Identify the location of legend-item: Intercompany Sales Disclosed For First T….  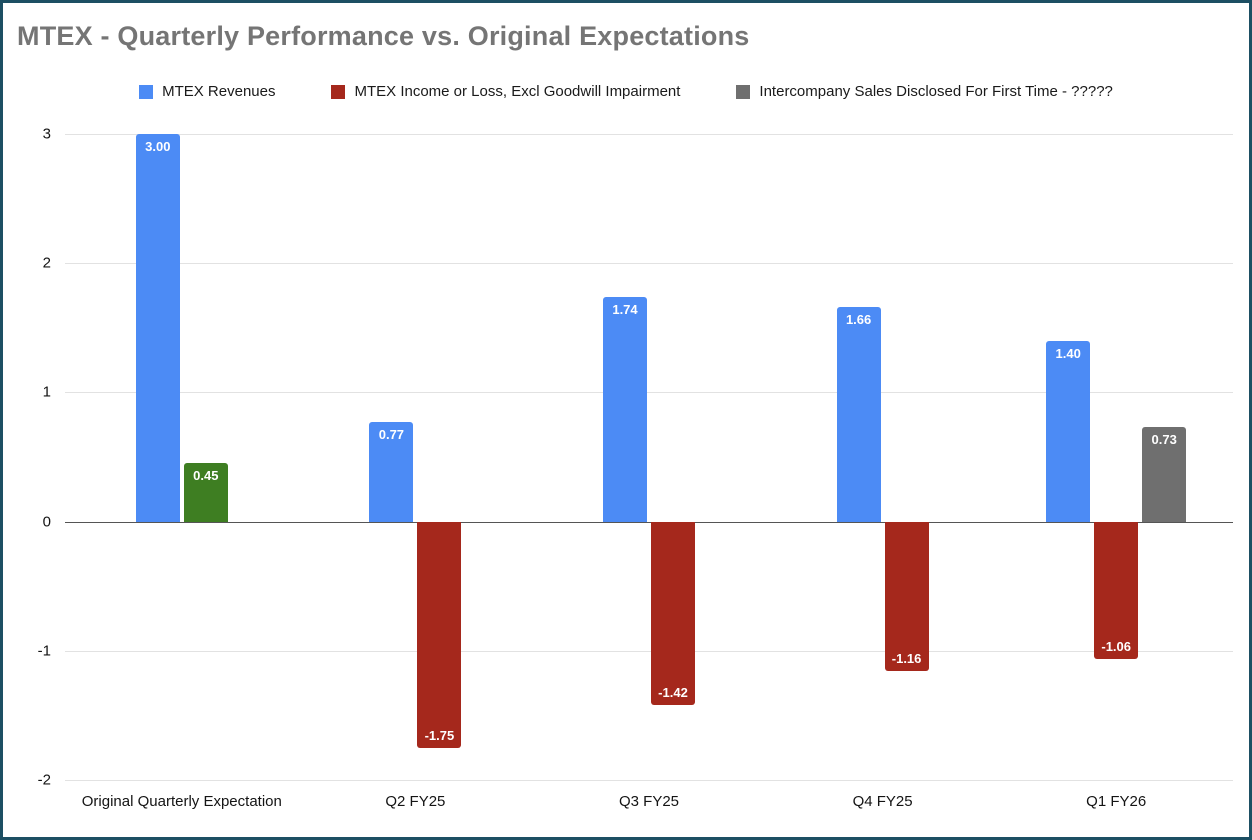
(924, 91).